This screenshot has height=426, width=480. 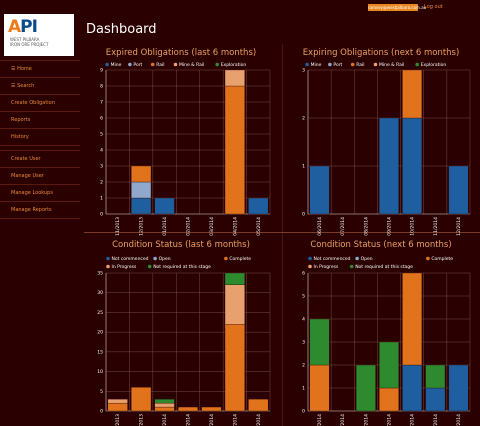 I want to click on sidebar-item-label: Manage User, so click(x=27, y=176).